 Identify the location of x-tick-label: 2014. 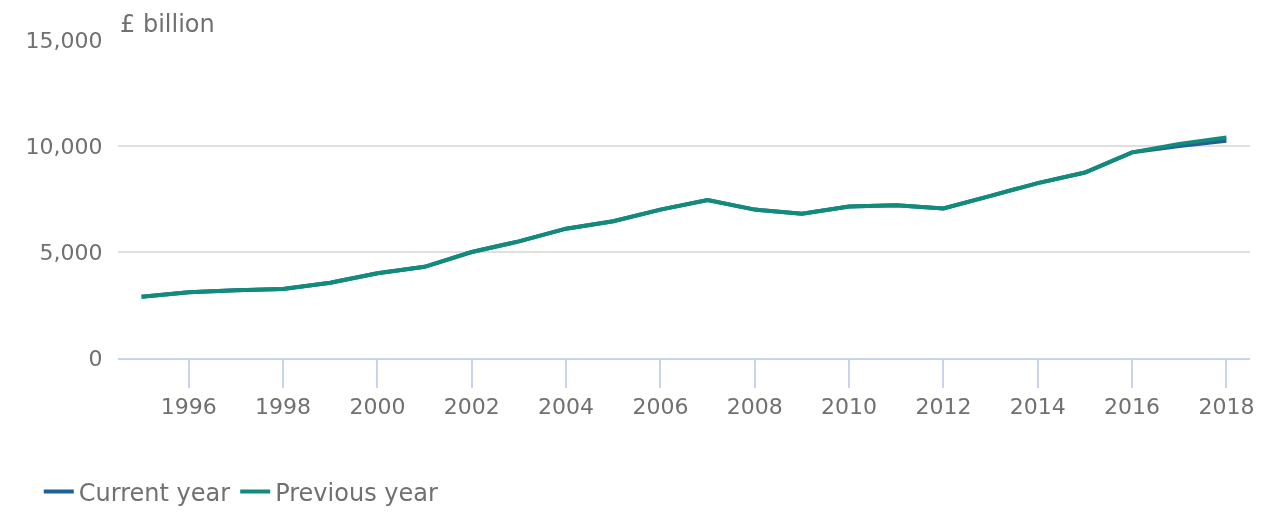
(1037, 407).